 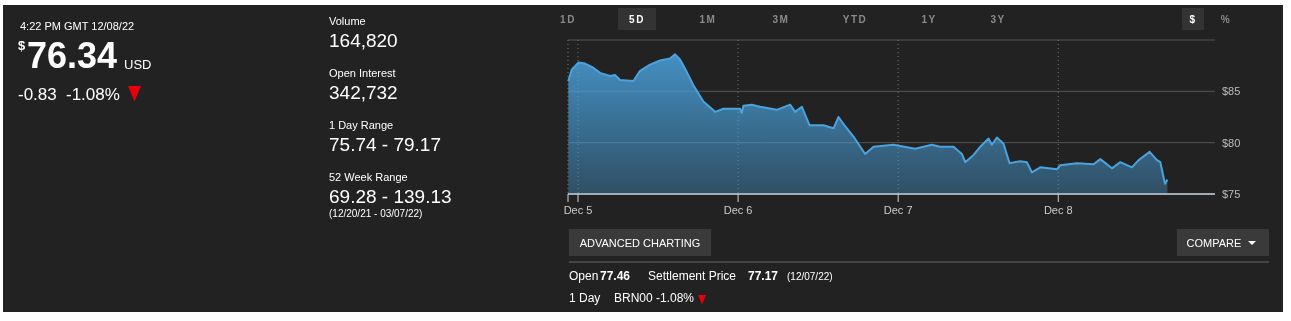 What do you see at coordinates (363, 40) in the screenshot?
I see `text: 164,820` at bounding box center [363, 40].